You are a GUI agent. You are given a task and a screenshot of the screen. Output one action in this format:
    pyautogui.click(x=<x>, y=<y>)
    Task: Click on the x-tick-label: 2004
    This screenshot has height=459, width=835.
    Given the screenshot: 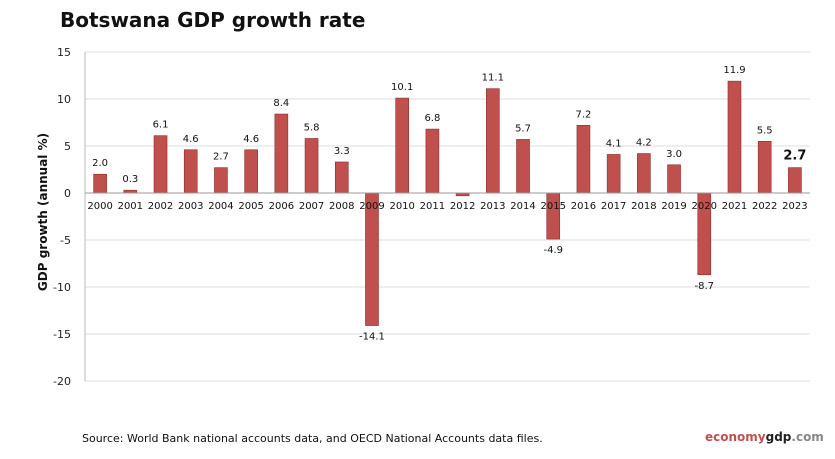 What is the action you would take?
    pyautogui.click(x=220, y=206)
    